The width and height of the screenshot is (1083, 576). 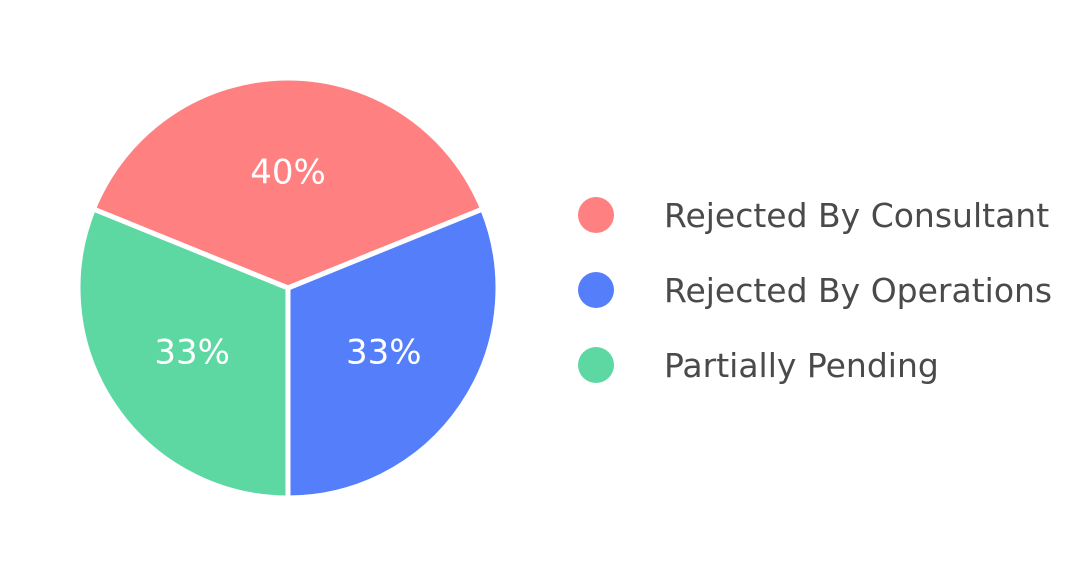 I want to click on legend-item-rejected-by-operations: Rejected By Operations, so click(x=830, y=290).